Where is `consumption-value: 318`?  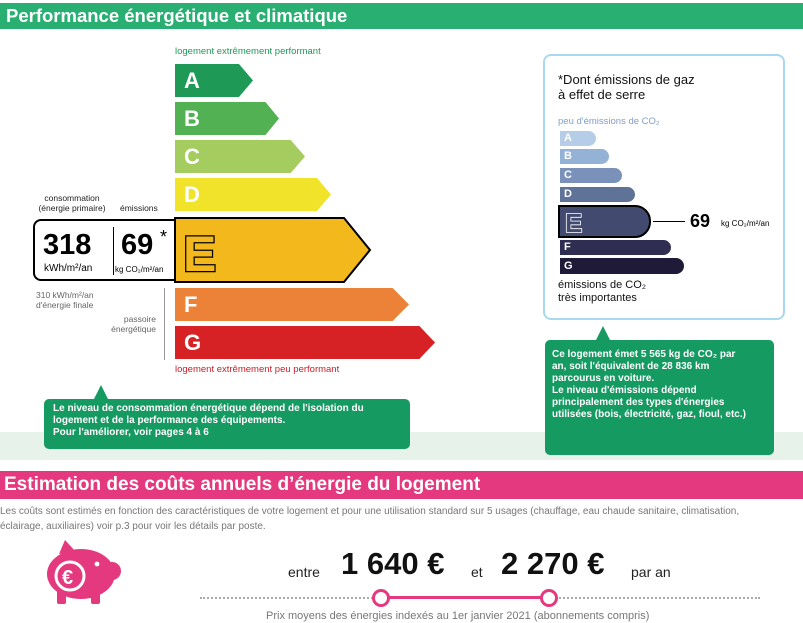
consumption-value: 318 is located at coordinates (67, 245).